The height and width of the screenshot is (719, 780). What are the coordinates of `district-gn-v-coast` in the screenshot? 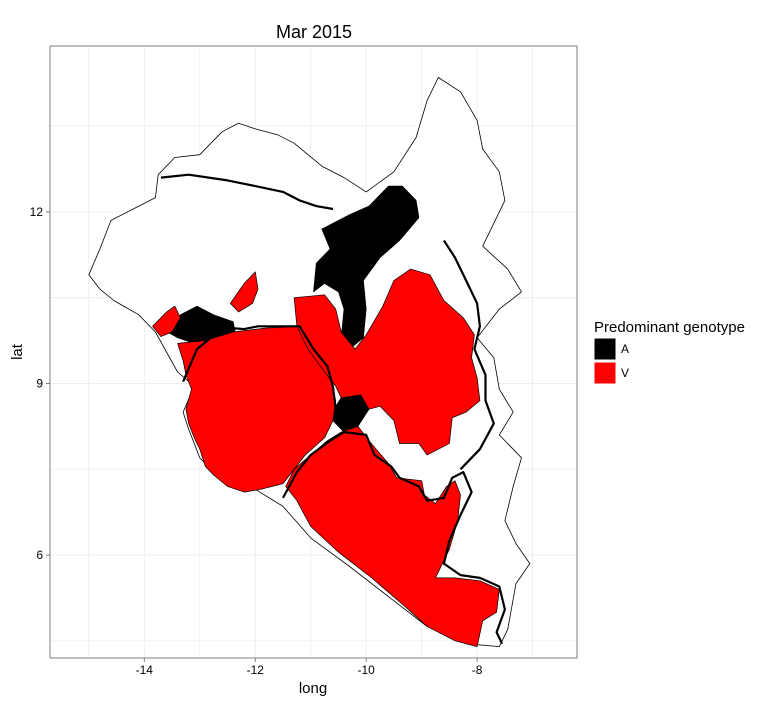 It's located at (166, 321).